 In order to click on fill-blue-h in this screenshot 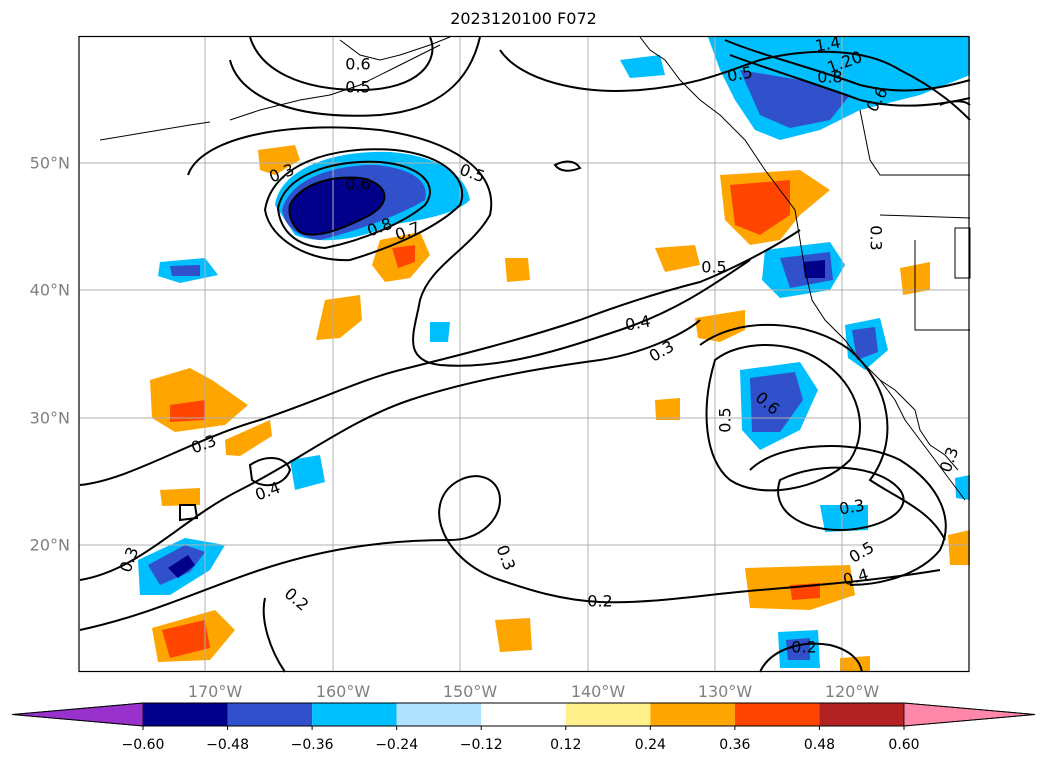, I will do `click(844, 518)`.